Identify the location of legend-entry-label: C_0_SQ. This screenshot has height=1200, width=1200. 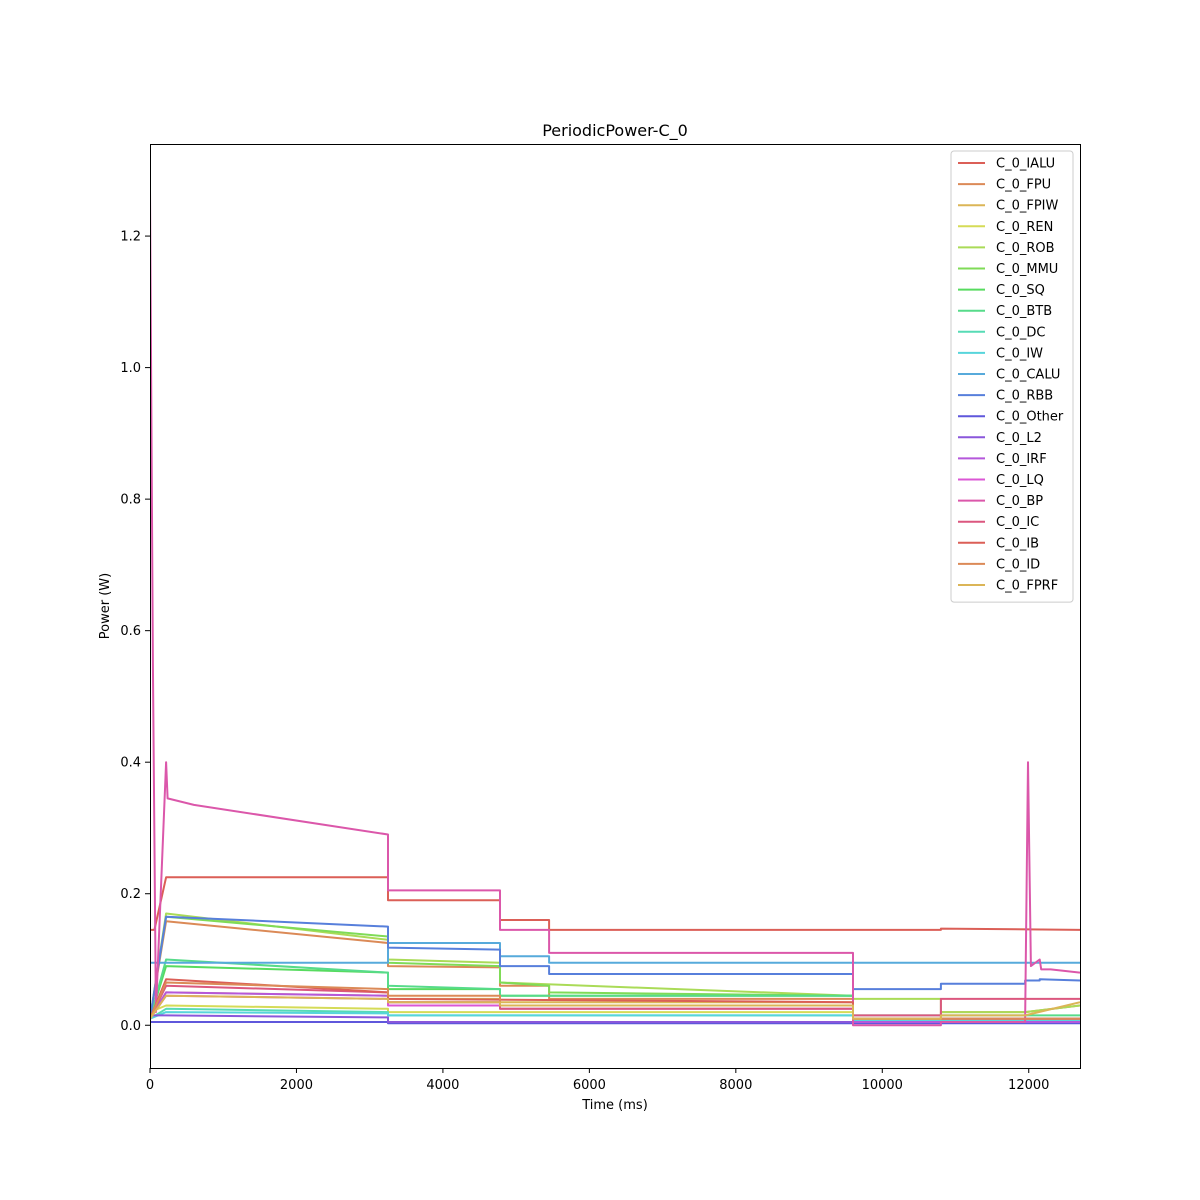
(1020, 290).